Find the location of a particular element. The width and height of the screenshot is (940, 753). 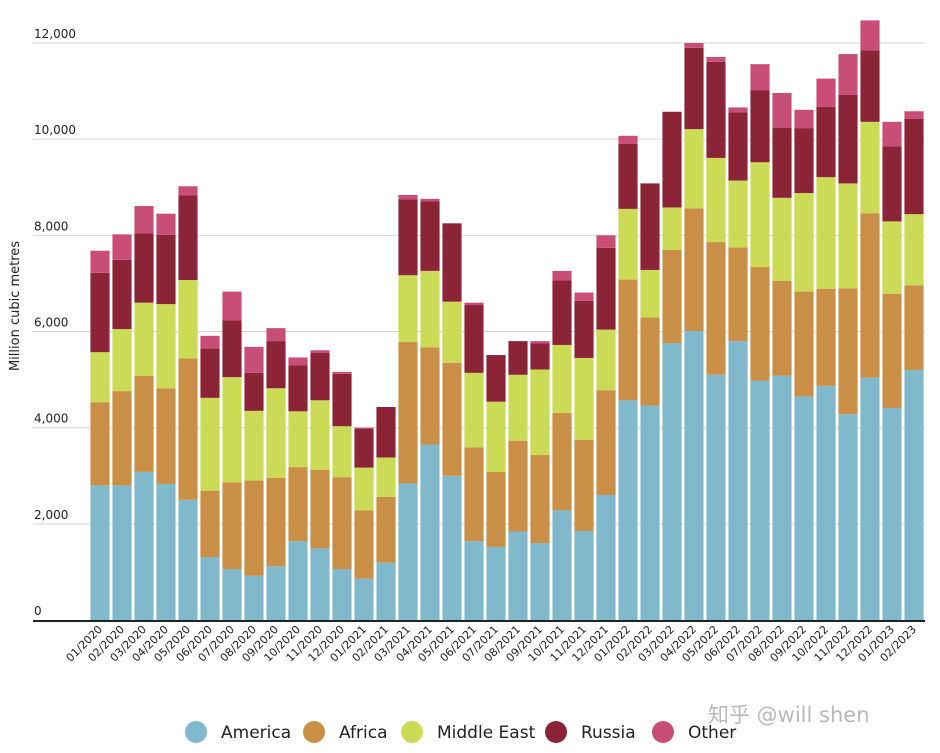

legend-item: Other is located at coordinates (694, 732).